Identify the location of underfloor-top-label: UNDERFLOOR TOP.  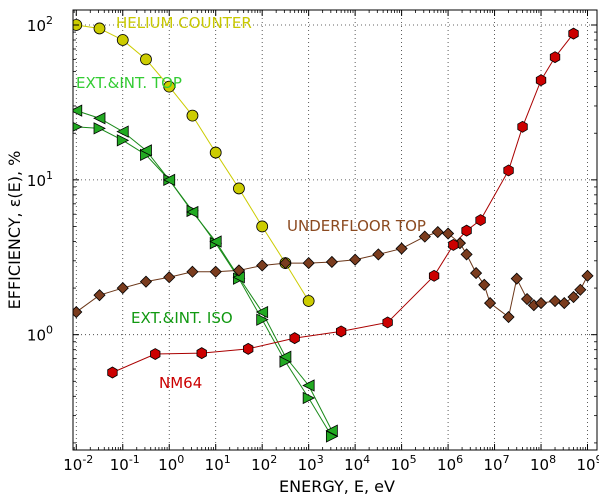
(356, 226).